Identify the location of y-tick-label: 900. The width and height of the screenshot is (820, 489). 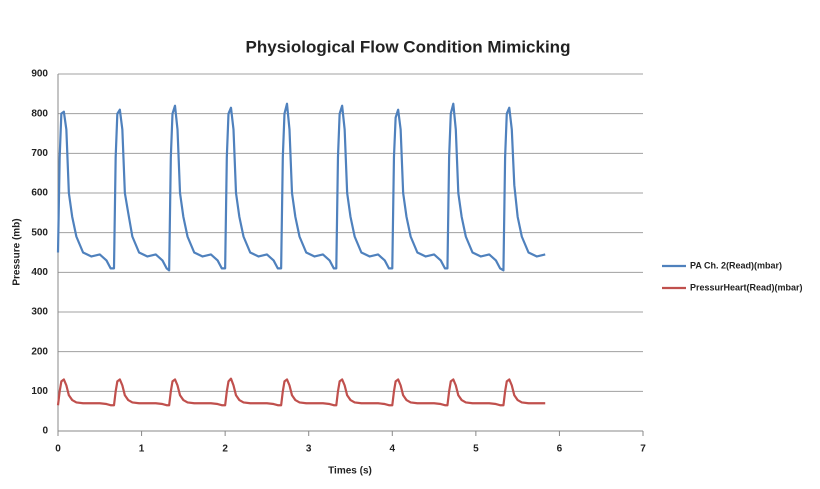
(39, 74).